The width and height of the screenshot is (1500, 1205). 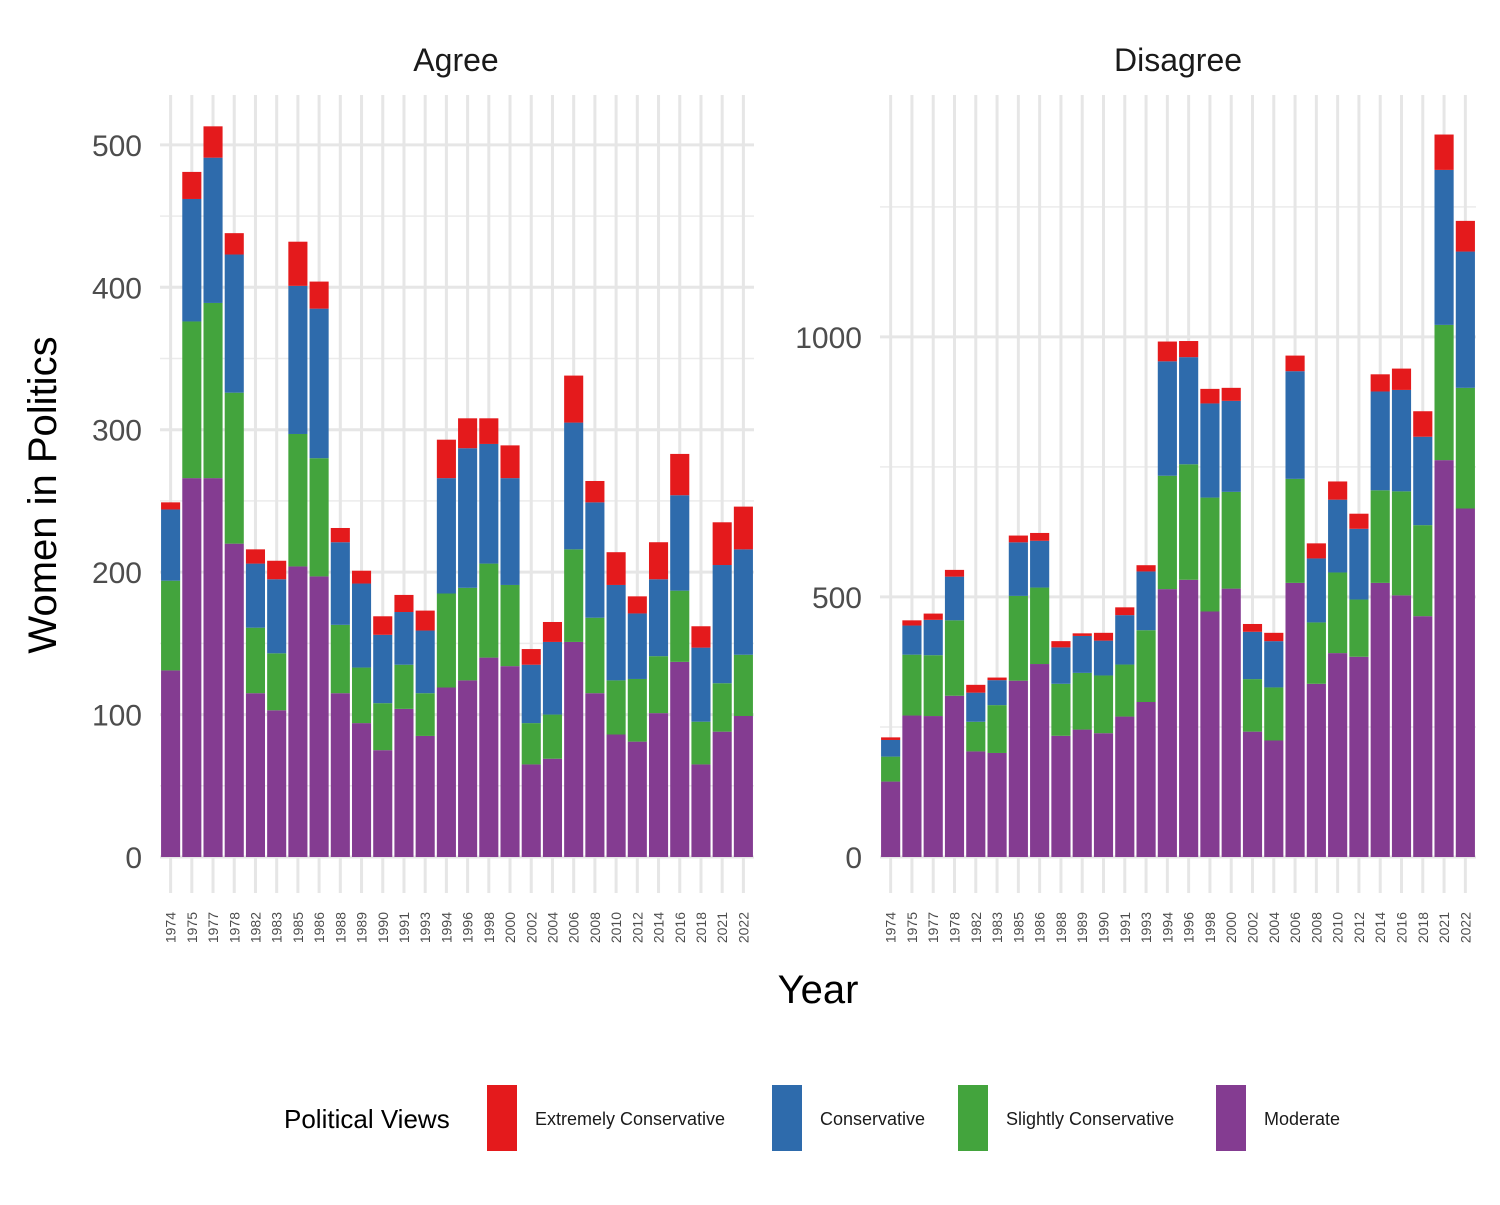 What do you see at coordinates (680, 927) in the screenshot?
I see `agree-x-tick-label: 2016` at bounding box center [680, 927].